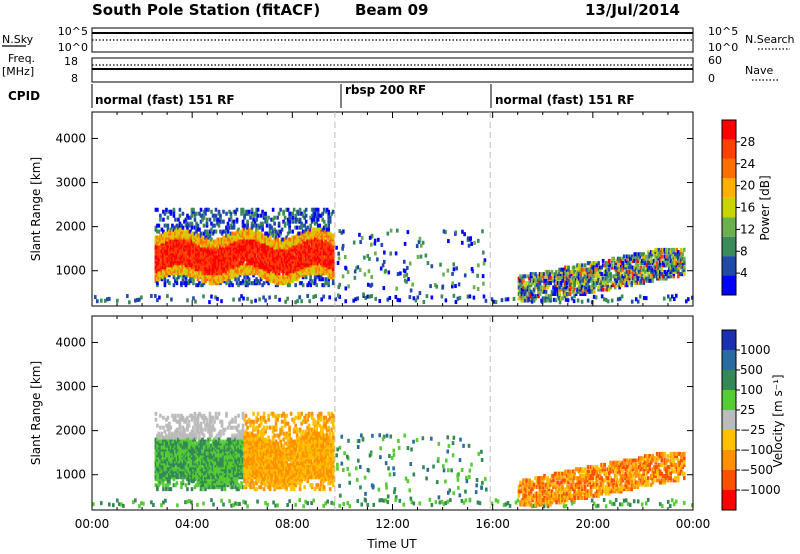 Image resolution: width=800 pixels, height=554 pixels. Describe the element at coordinates (18, 39) in the screenshot. I see `nsky-label: N.Sky` at that location.